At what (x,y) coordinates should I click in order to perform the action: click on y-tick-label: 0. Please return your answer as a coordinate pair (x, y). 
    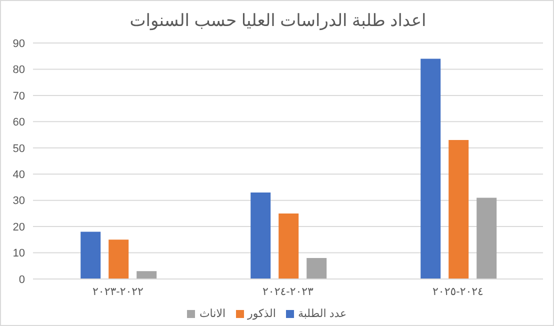
    Looking at the image, I should click on (21, 280).